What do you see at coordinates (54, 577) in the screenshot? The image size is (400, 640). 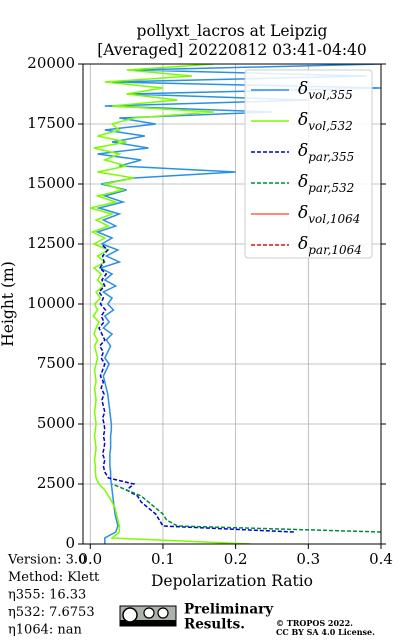 I see `annotation: Method: Klett` at bounding box center [54, 577].